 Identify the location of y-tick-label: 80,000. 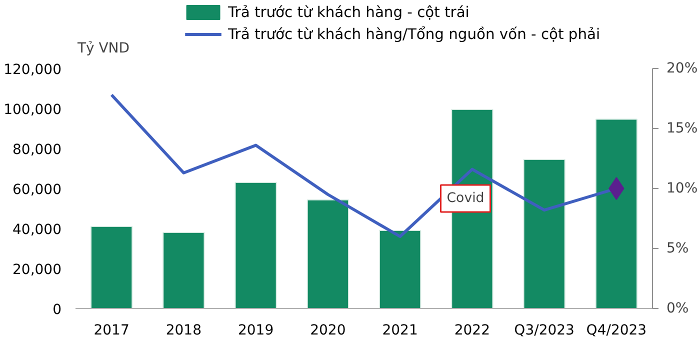
(37, 150).